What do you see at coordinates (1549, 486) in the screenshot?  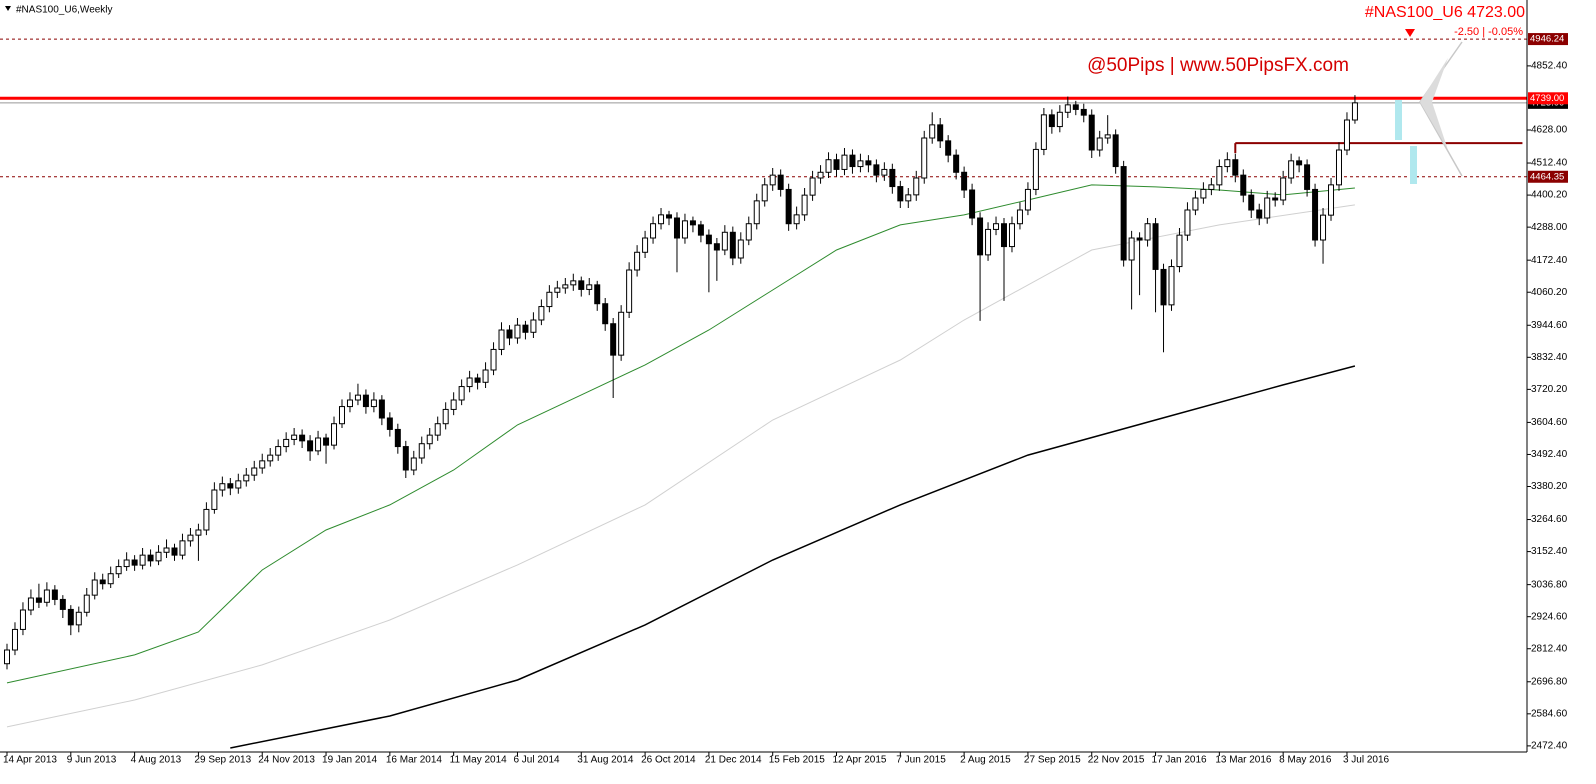 I see `y-tick-label: 3380.20` at bounding box center [1549, 486].